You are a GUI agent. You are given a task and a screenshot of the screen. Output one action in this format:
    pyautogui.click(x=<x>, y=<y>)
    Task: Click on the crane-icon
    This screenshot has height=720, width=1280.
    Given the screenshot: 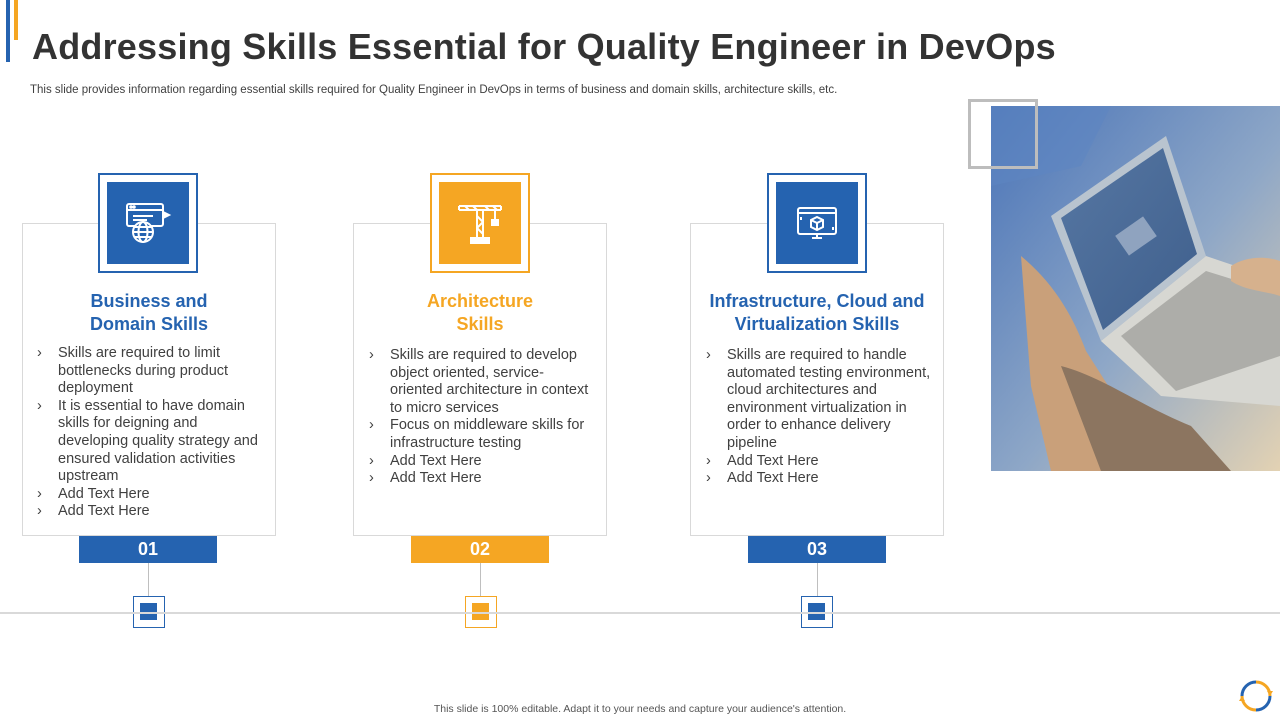 What is the action you would take?
    pyautogui.click(x=480, y=224)
    